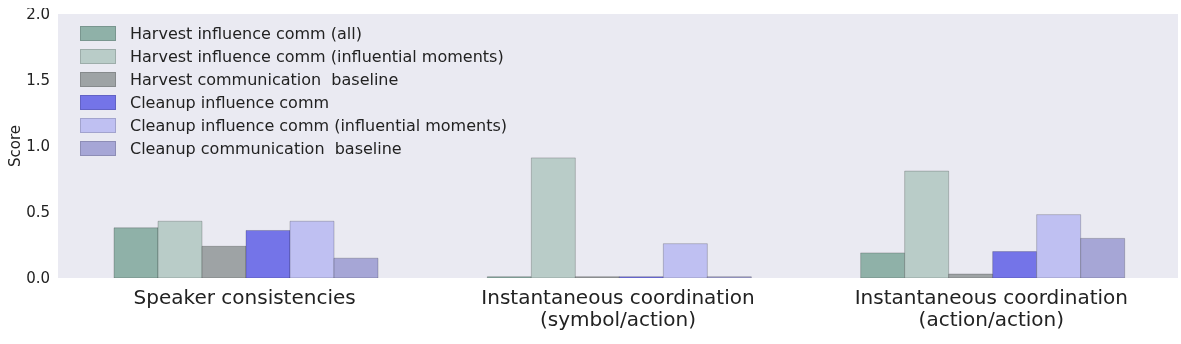 The width and height of the screenshot is (1181, 344). I want to click on y-tick-label: 1.5, so click(38, 80).